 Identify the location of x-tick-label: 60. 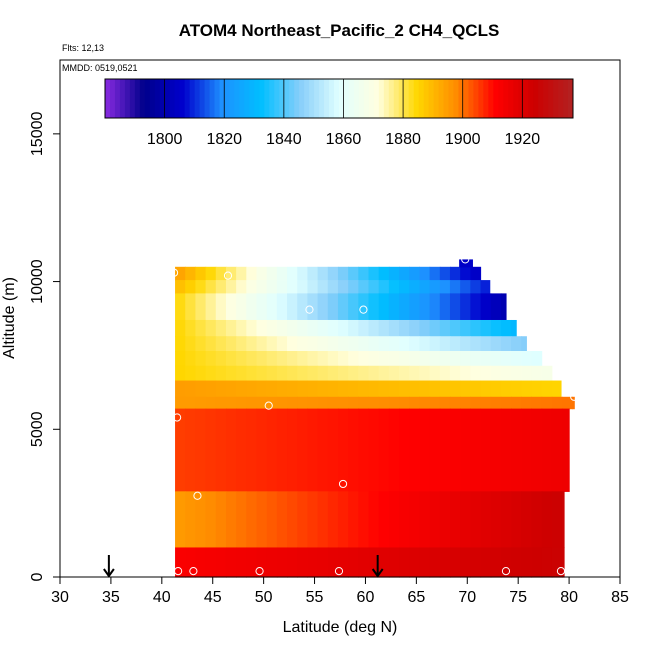
(366, 597).